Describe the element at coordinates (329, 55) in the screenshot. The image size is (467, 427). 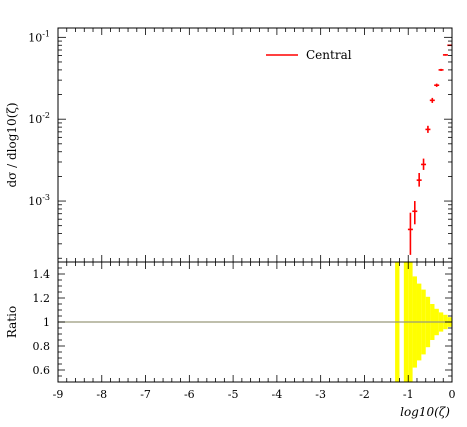
I see `legend-label-central: Central` at that location.